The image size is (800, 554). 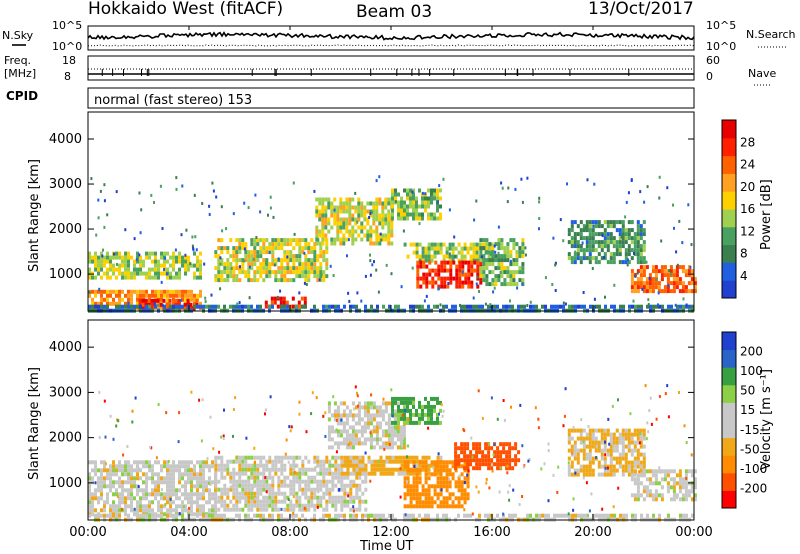 I want to click on nsearch-trace, so click(x=391, y=45).